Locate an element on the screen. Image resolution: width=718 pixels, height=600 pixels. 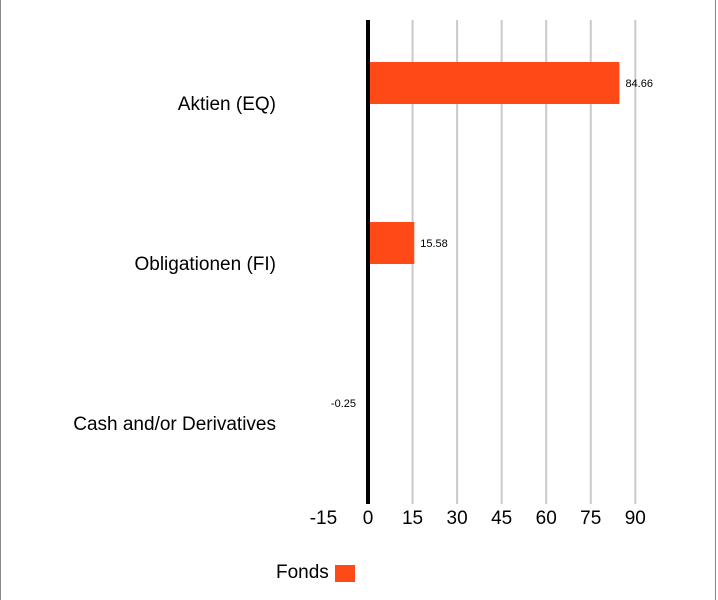
data-label: -0.25 is located at coordinates (343, 404).